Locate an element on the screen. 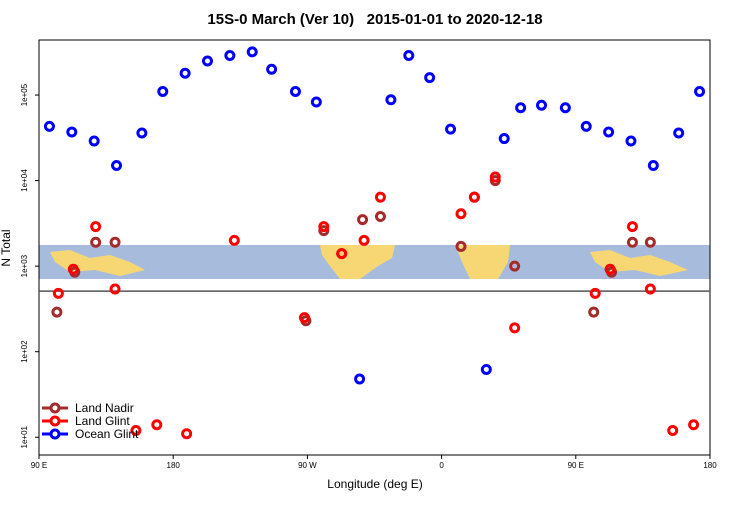  y-tick-label: 1e+02 is located at coordinates (24, 351).